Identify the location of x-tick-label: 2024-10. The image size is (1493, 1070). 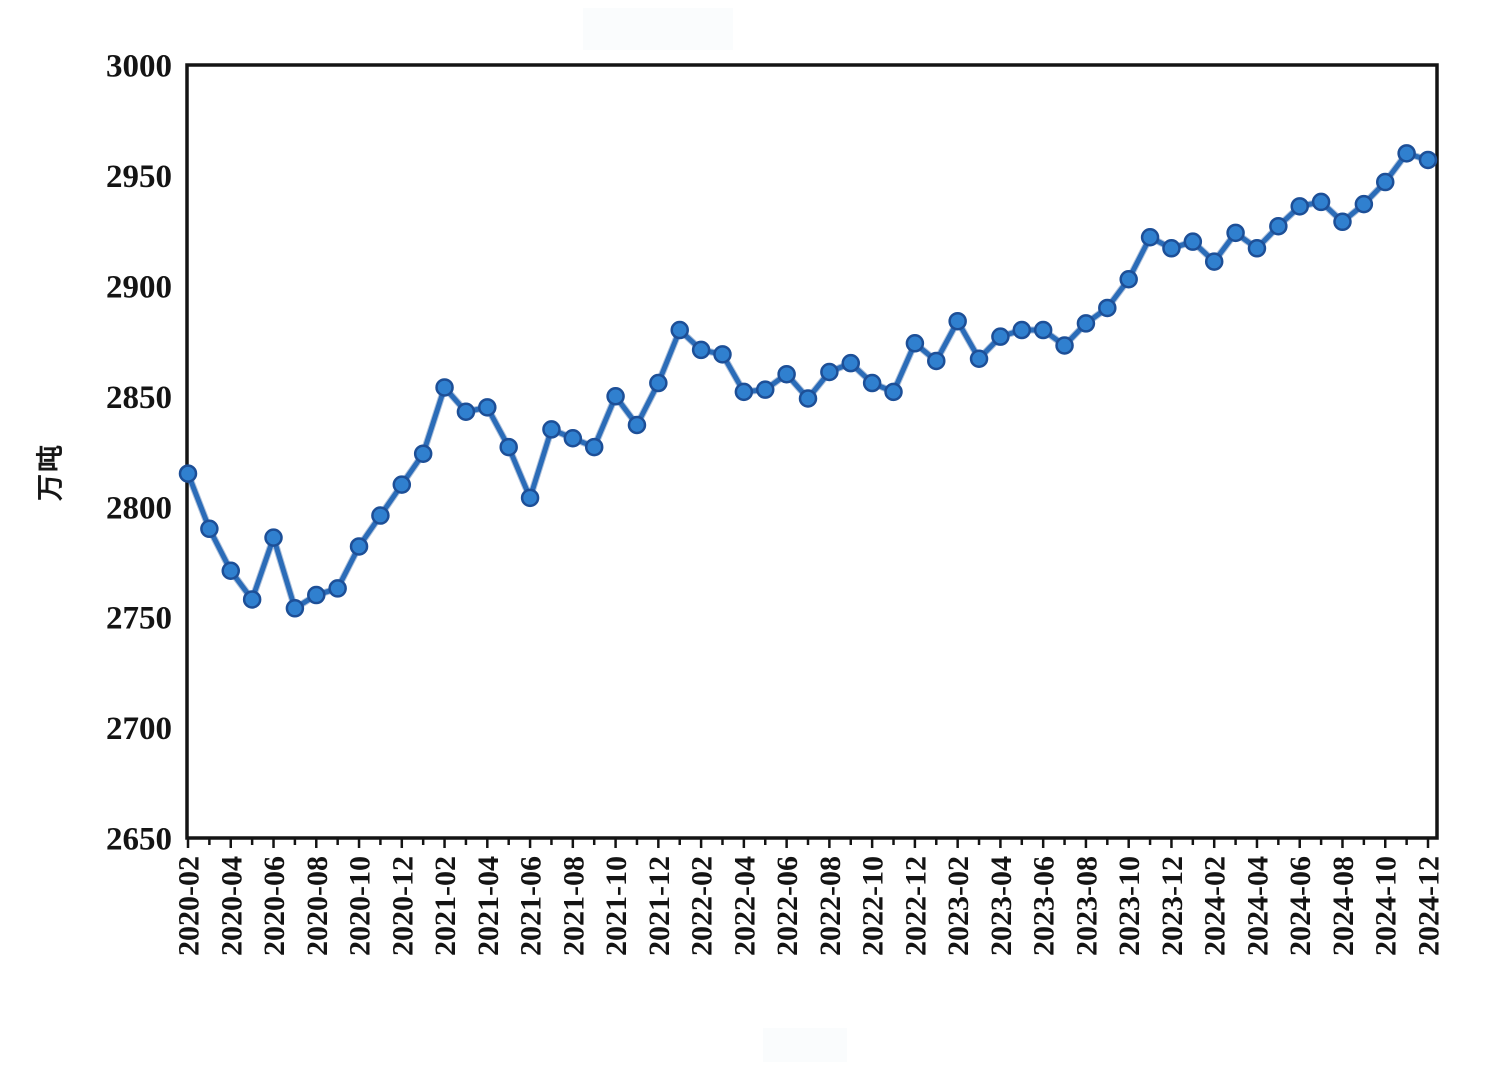
(1386, 906).